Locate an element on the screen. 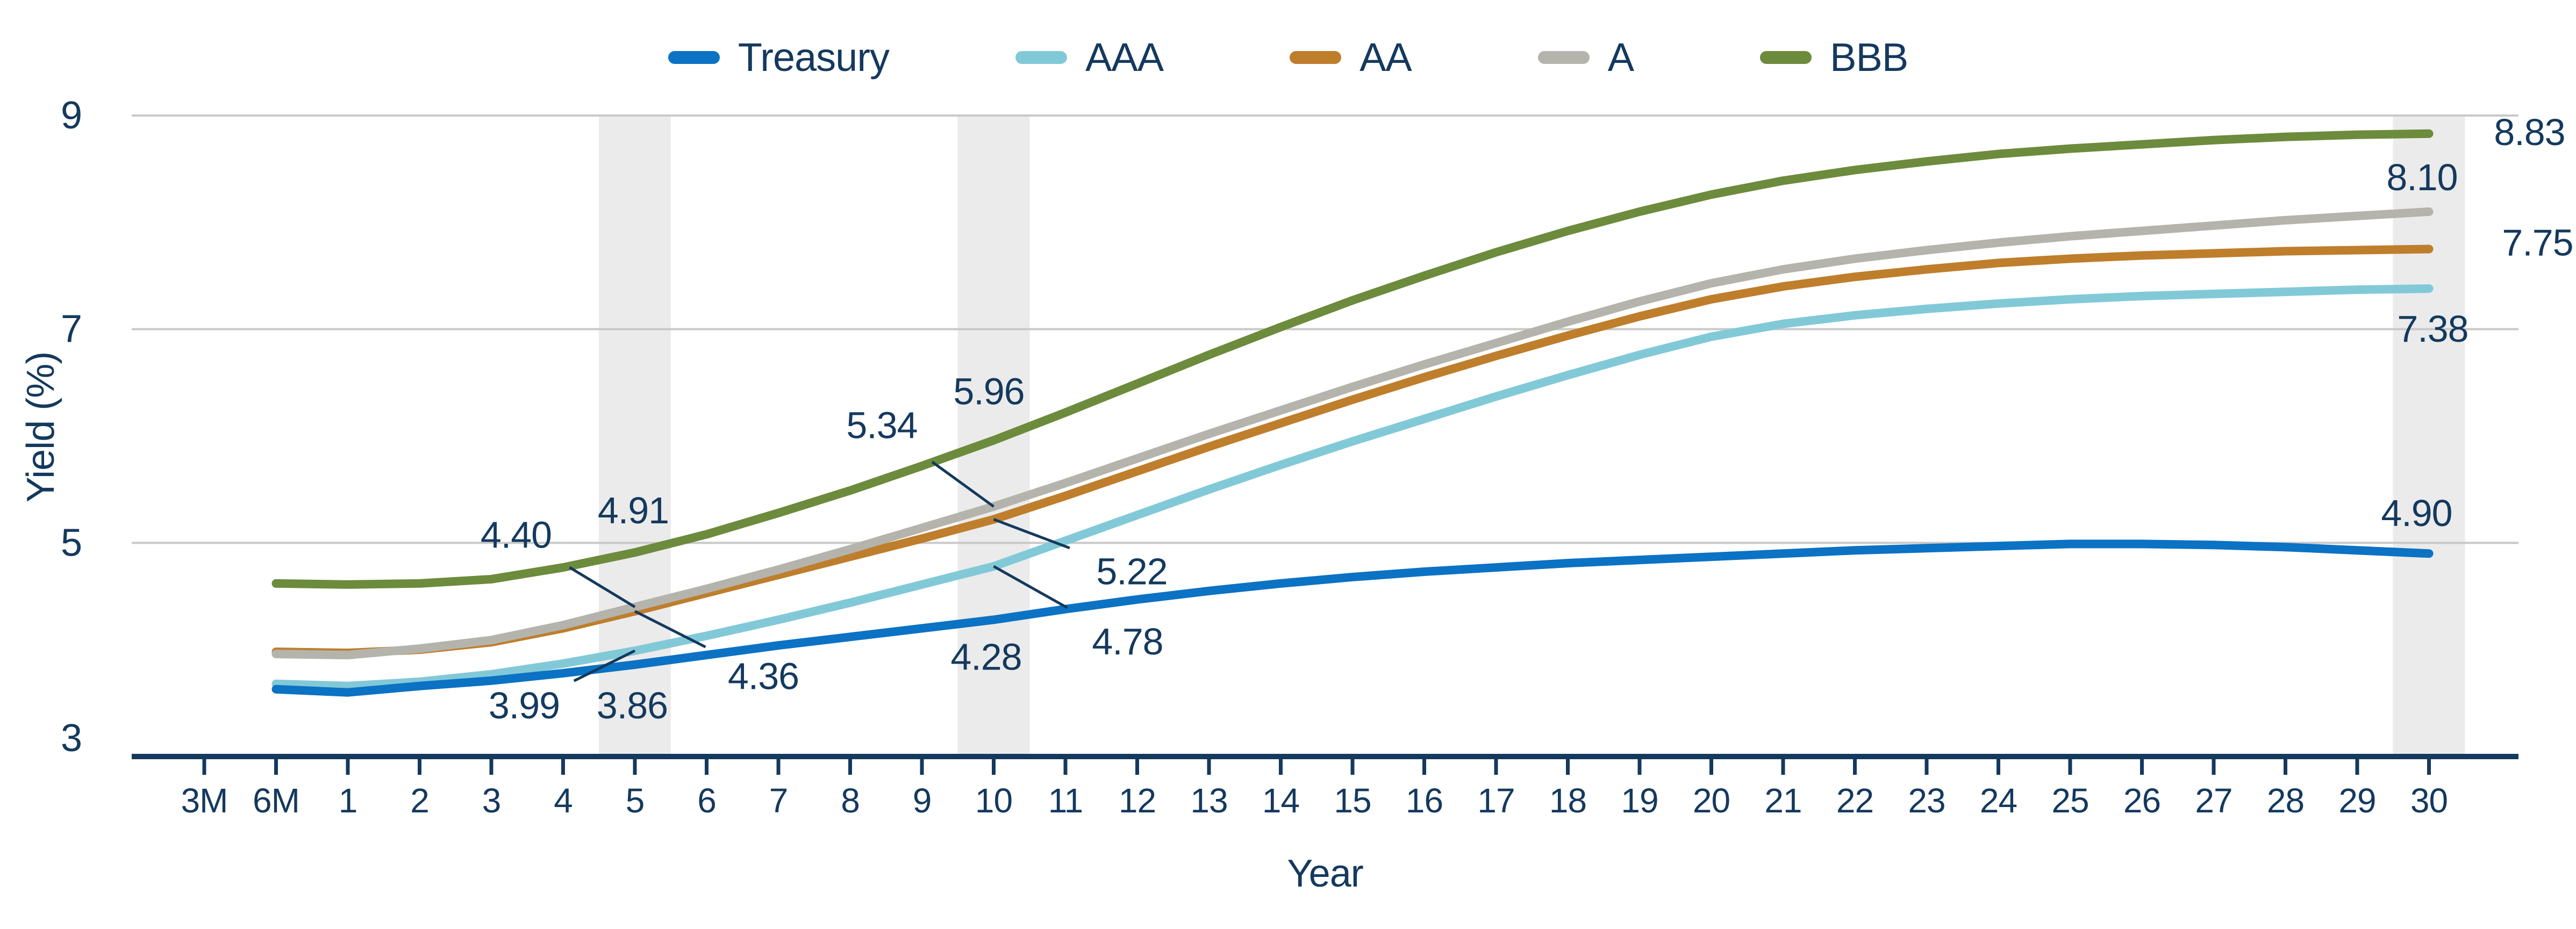 The width and height of the screenshot is (2576, 929). x-tick-label: 11 is located at coordinates (1065, 800).